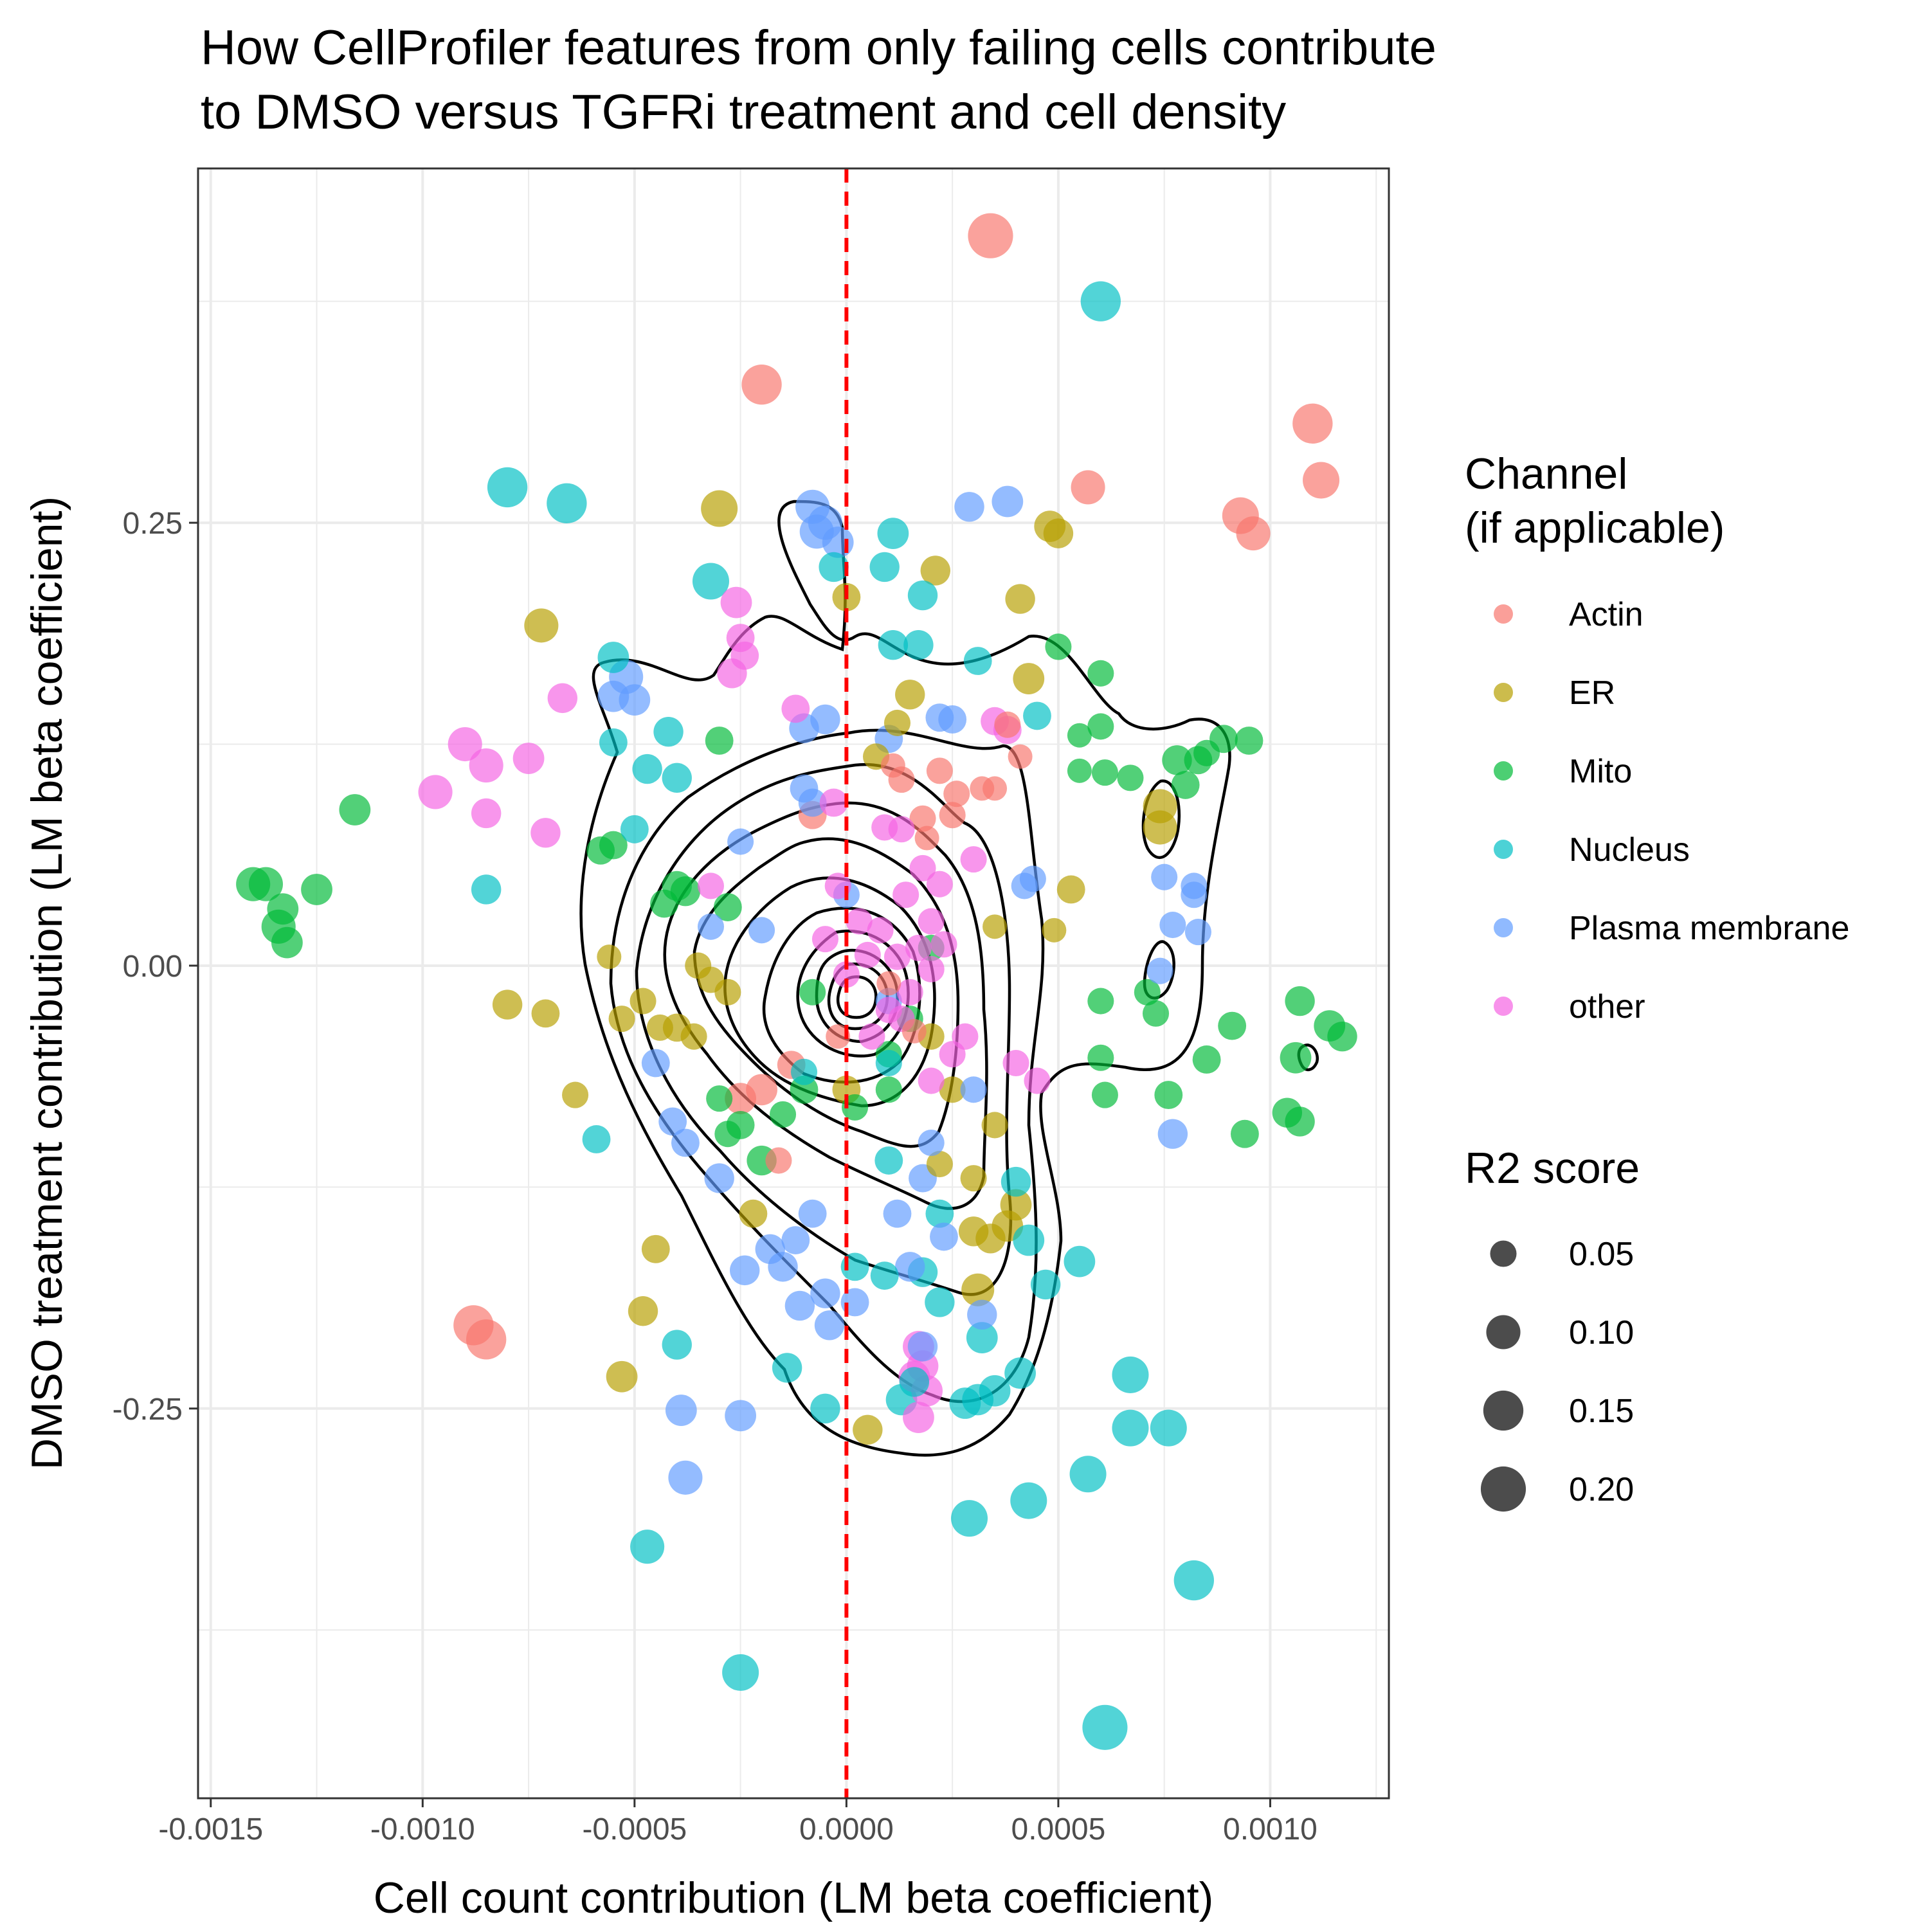 The width and height of the screenshot is (1929, 1932). I want to click on x-axis: -0.0015 -0.0010 -0.0005 0.0000 0.0005 0.0010, so click(738, 1822).